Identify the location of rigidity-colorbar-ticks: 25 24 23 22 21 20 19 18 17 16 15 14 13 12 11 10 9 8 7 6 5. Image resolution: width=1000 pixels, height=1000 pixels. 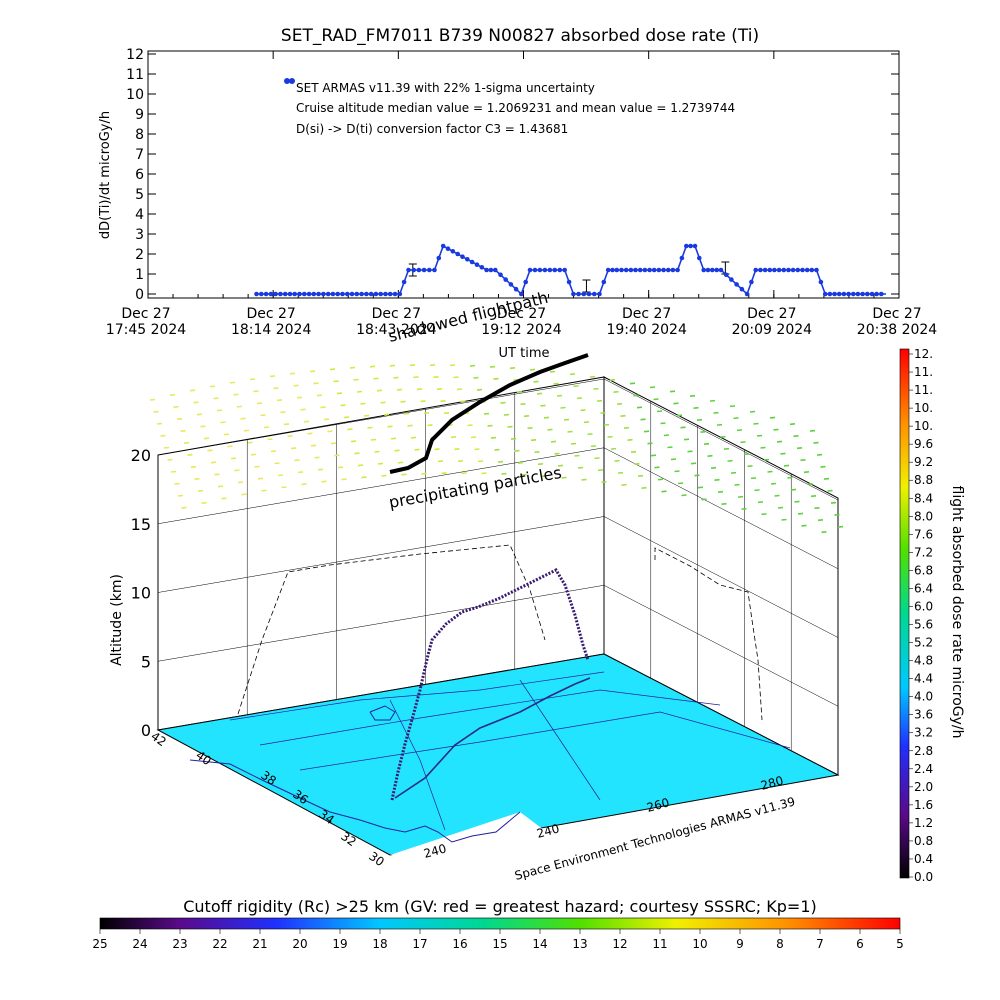
(498, 940).